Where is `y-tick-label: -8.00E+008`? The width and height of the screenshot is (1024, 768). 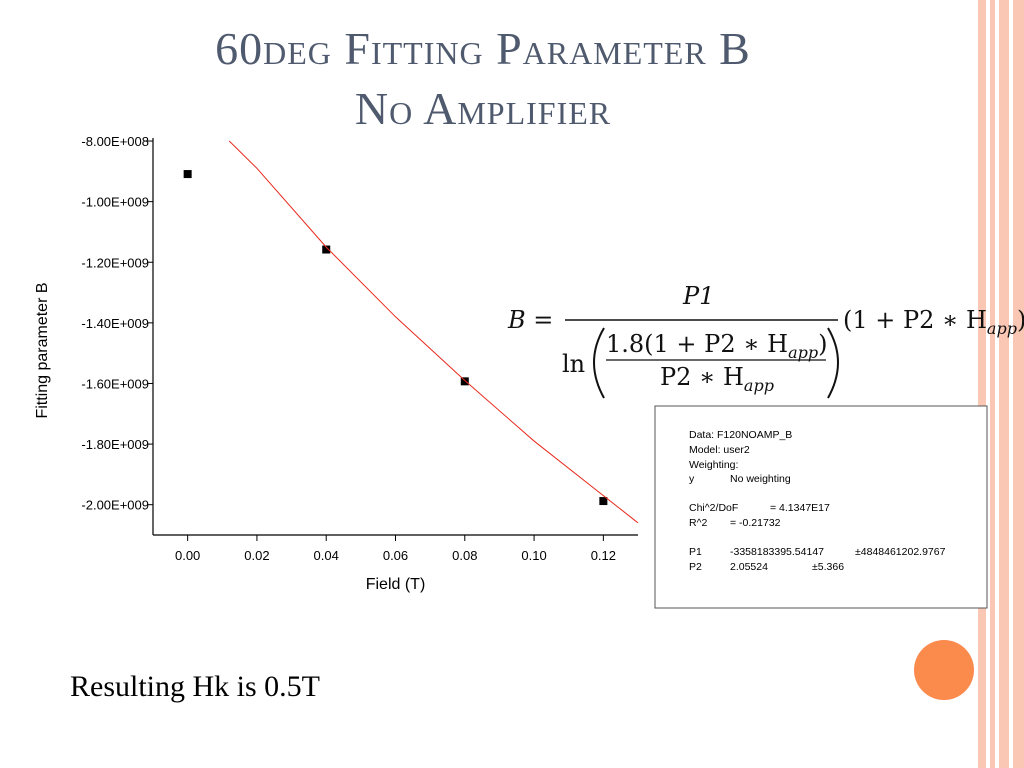 y-tick-label: -8.00E+008 is located at coordinates (115, 141).